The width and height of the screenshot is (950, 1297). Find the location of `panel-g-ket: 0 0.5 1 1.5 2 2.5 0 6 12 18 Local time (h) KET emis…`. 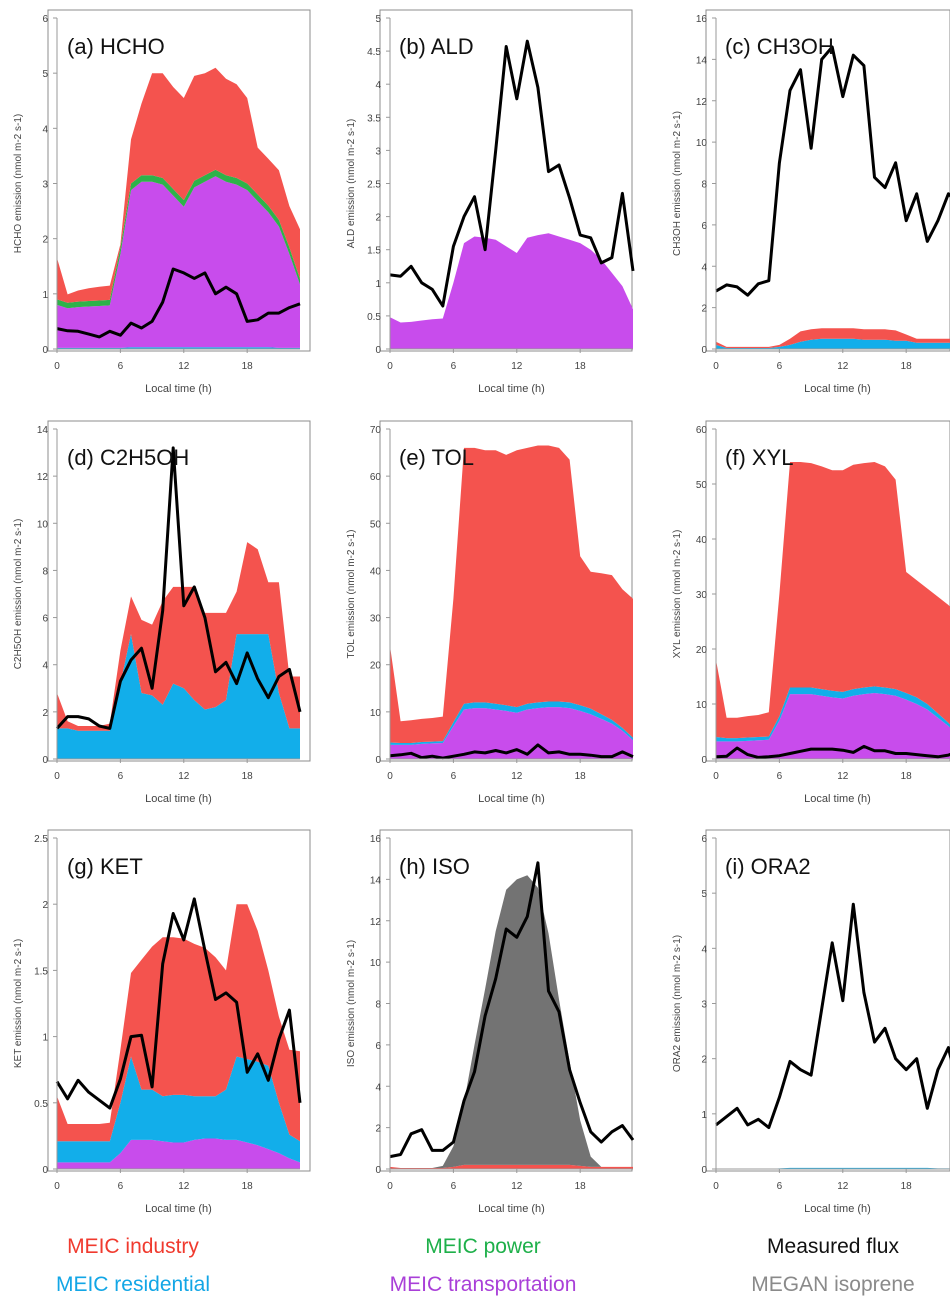

panel-g-ket: 0 0.5 1 1.5 2 2.5 0 6 12 18 Local time (h) KET emis… is located at coordinates (162, 1022).